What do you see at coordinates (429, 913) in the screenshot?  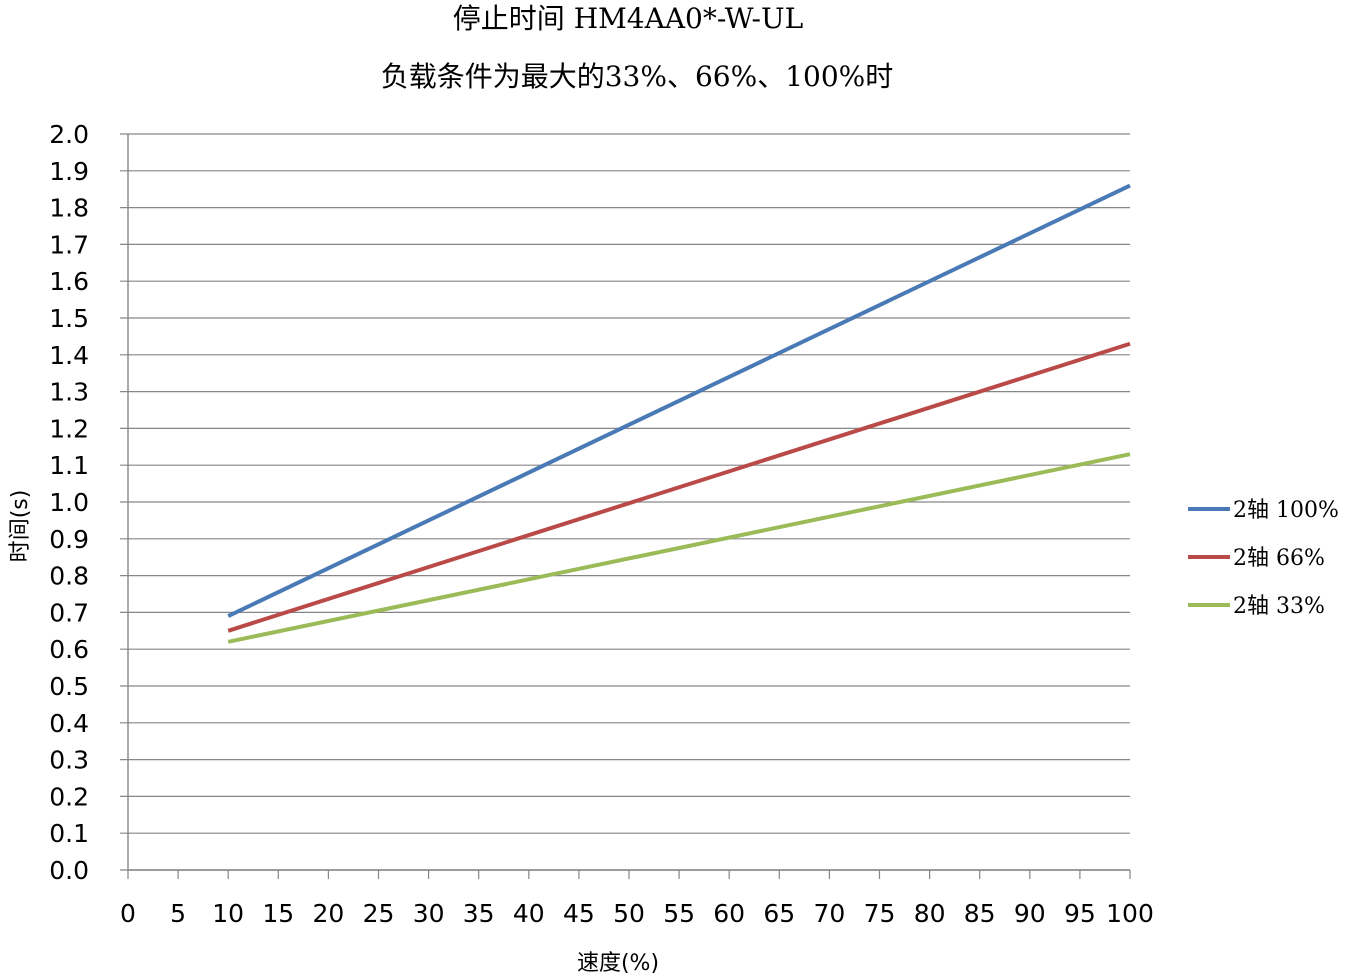 I see `x-tick-label: 30` at bounding box center [429, 913].